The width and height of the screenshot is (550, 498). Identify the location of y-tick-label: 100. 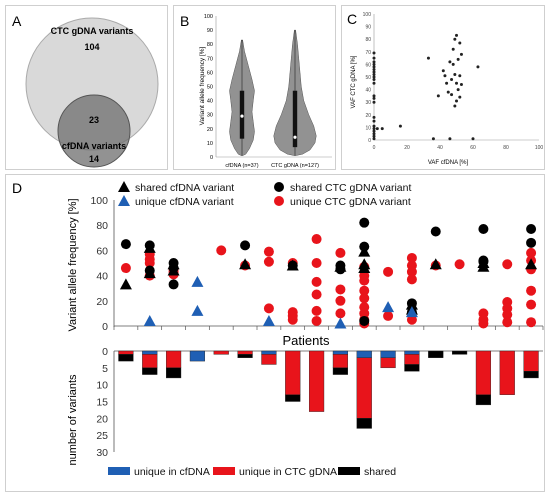
(99, 201).